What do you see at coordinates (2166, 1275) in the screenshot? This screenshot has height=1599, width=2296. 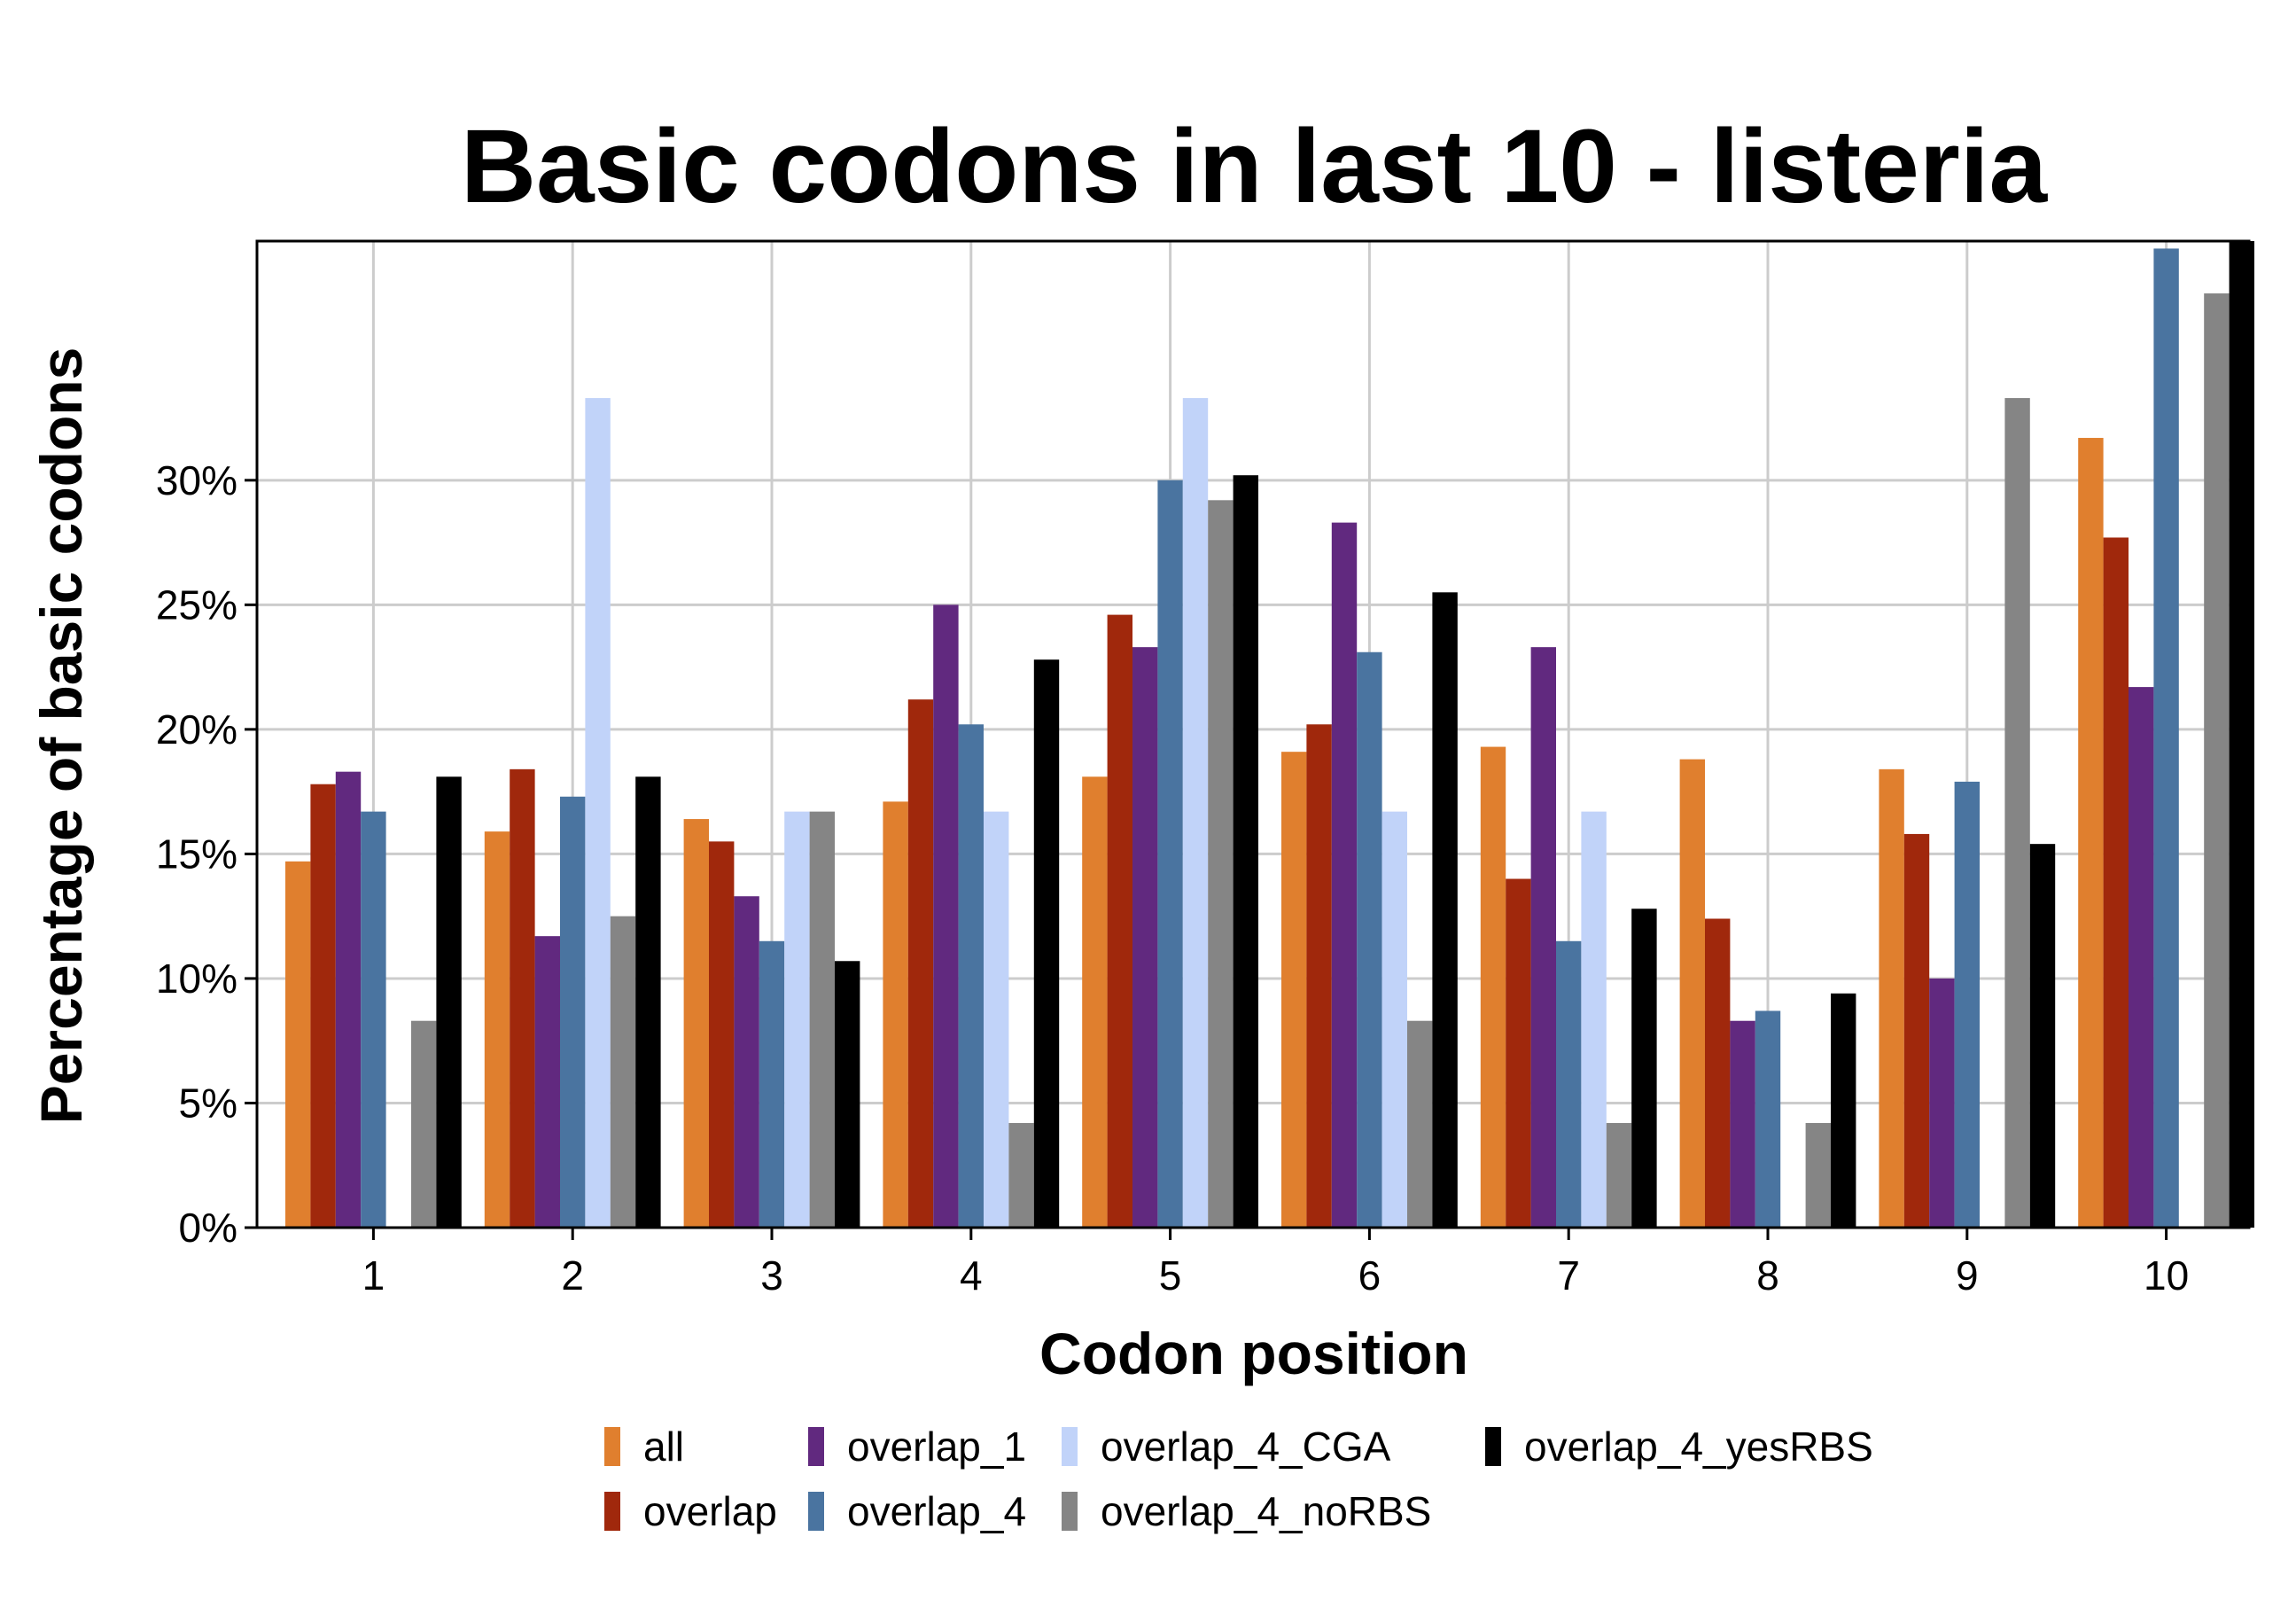 I see `x-tick-label: 10` at bounding box center [2166, 1275].